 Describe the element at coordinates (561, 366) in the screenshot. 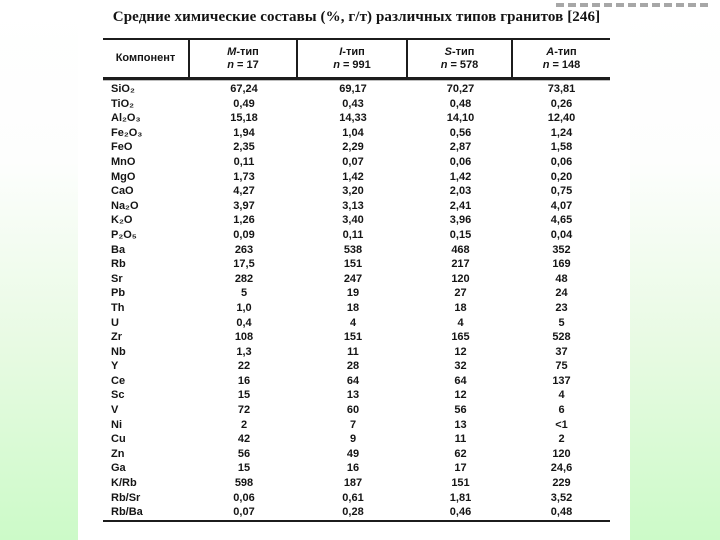

I see `value-cell: 75` at that location.